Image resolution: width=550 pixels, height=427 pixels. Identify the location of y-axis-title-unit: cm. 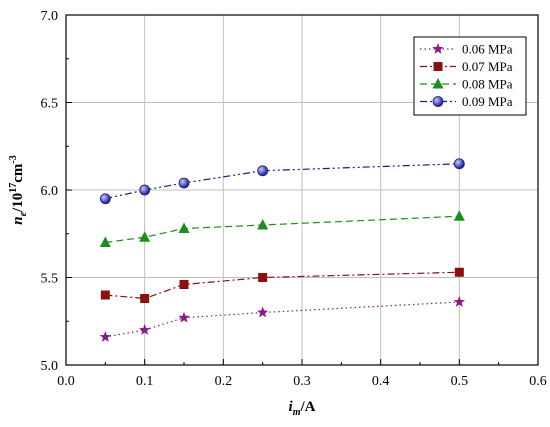
(18, 173).